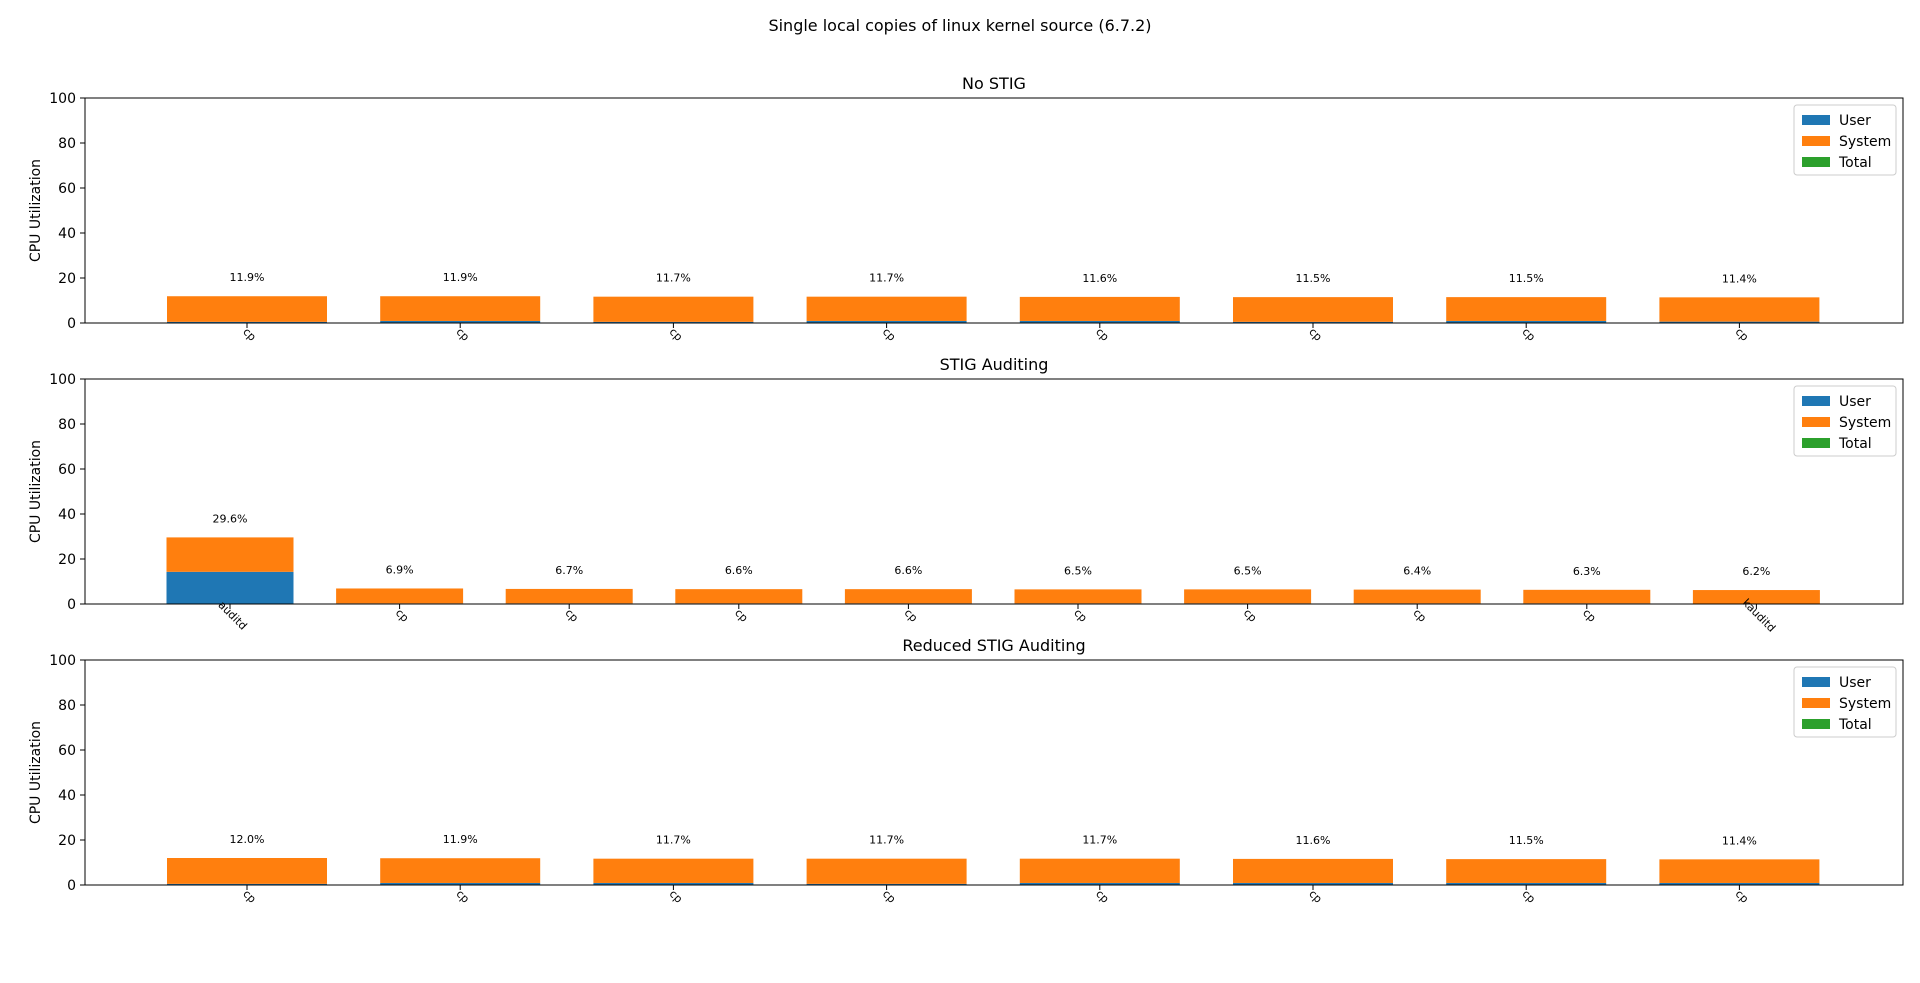 The image size is (1920, 983). What do you see at coordinates (1855, 163) in the screenshot?
I see `legend-label: Total` at bounding box center [1855, 163].